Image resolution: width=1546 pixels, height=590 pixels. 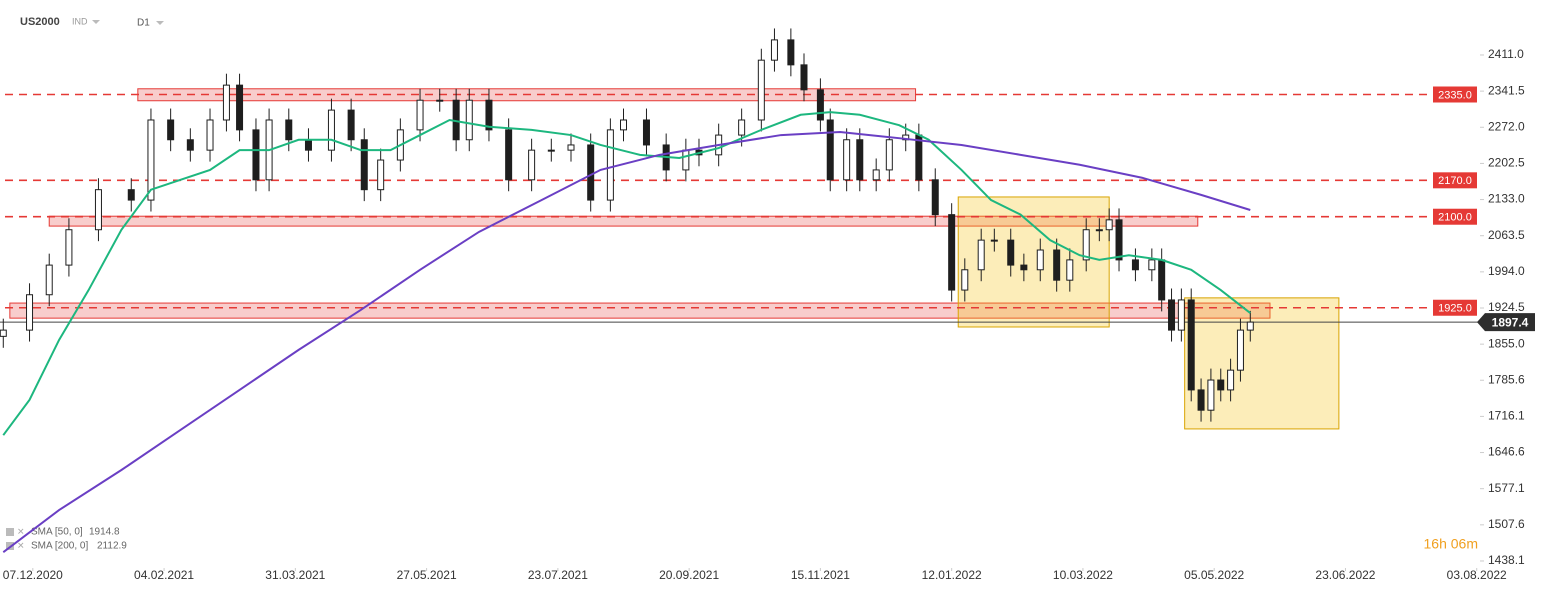 What do you see at coordinates (1506, 416) in the screenshot?
I see `y-tick-label: 1716.1` at bounding box center [1506, 416].